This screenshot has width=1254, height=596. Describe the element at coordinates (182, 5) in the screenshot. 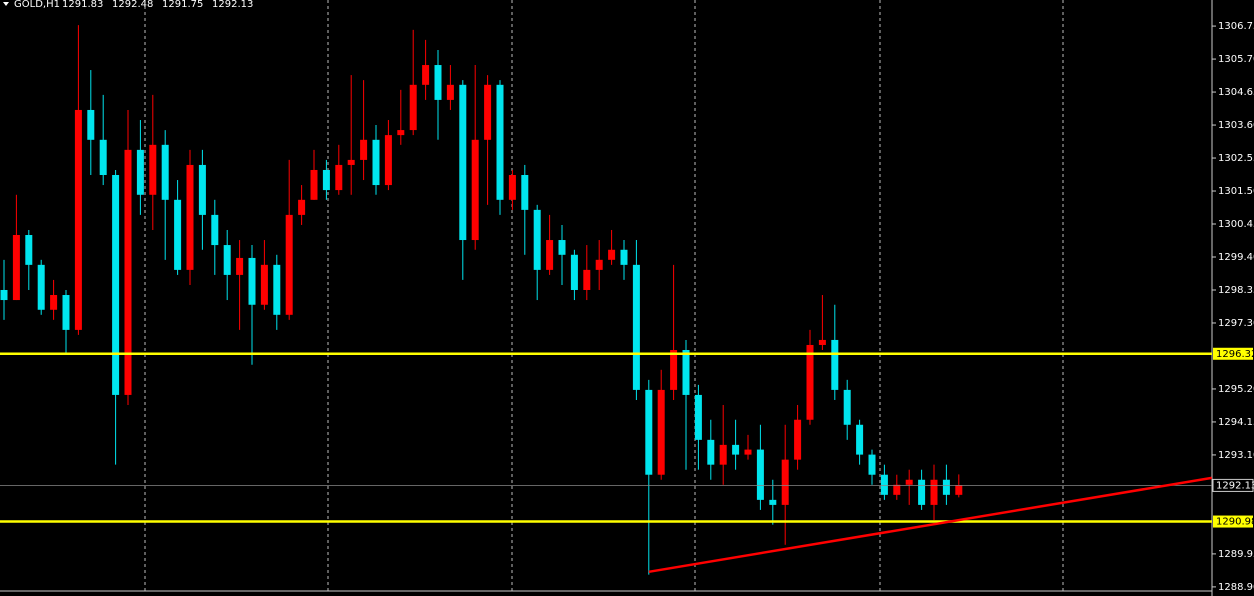

I see `header-low: 1291.75` at that location.